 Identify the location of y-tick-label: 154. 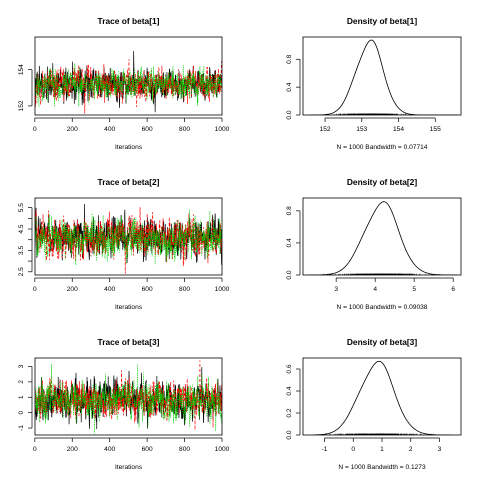
(21, 69).